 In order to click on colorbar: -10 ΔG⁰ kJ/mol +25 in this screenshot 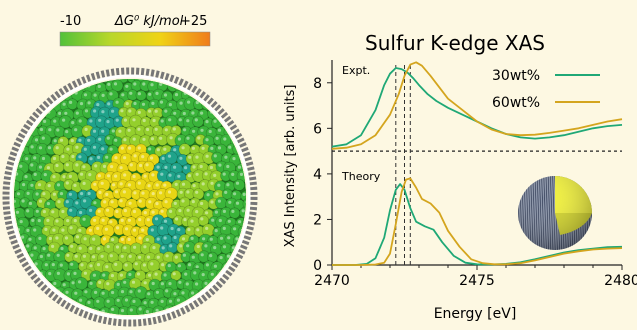, I will do `click(135, 30)`.